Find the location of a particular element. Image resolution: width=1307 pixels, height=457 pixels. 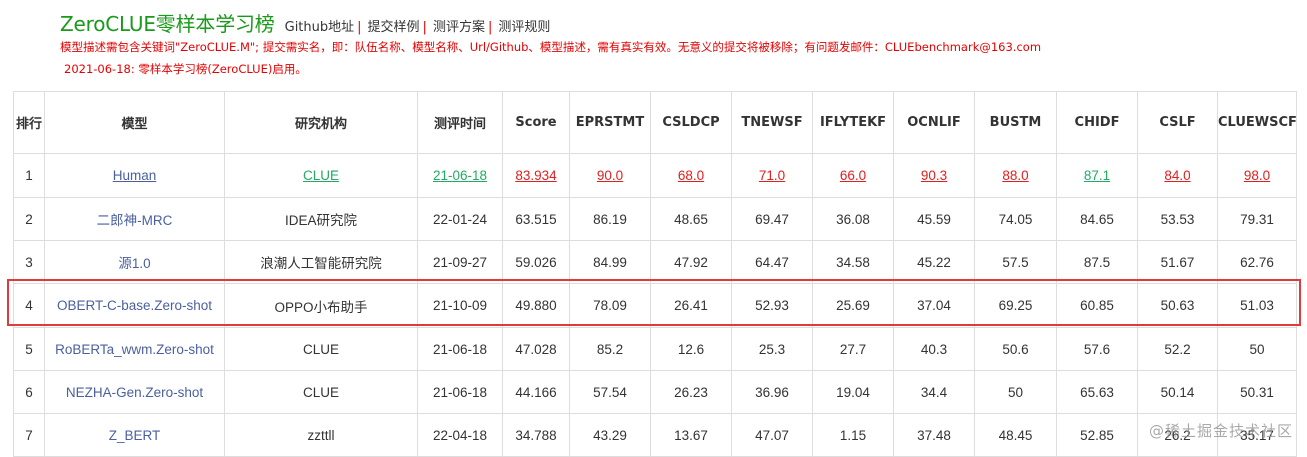

model-cell: RoBERTa_wwm.Zero-shot is located at coordinates (134, 349).